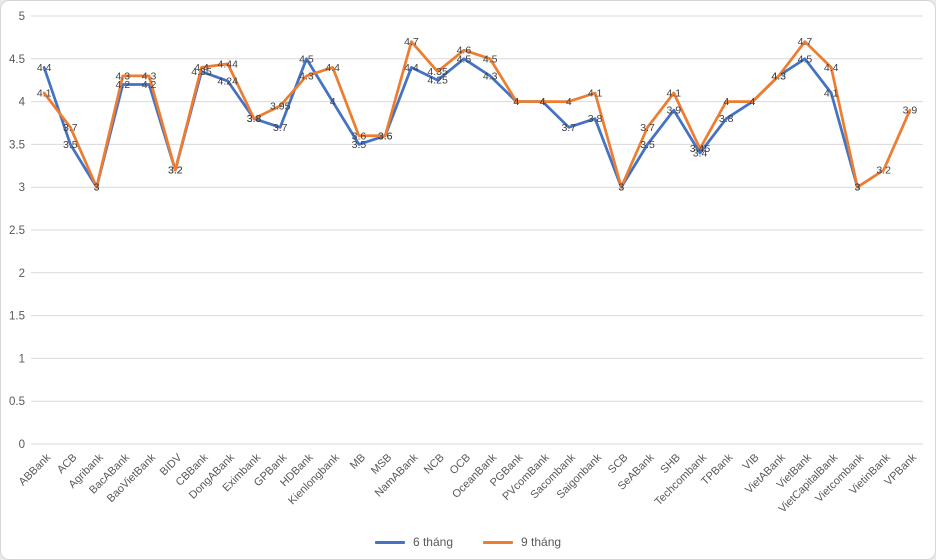  Describe the element at coordinates (432, 542) in the screenshot. I see `legend-label-6-thang: 6 tháng` at that location.